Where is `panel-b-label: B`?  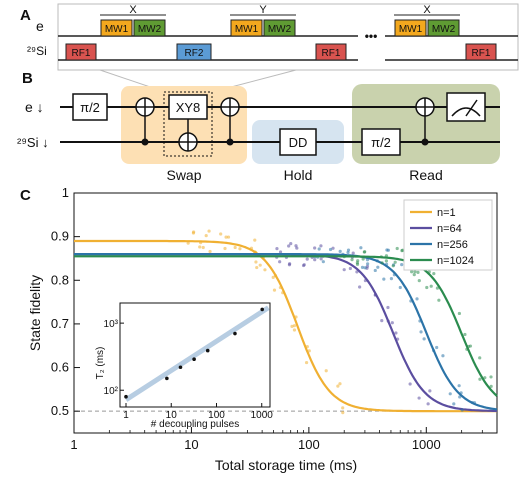 panel-b-label: B is located at coordinates (27, 78).